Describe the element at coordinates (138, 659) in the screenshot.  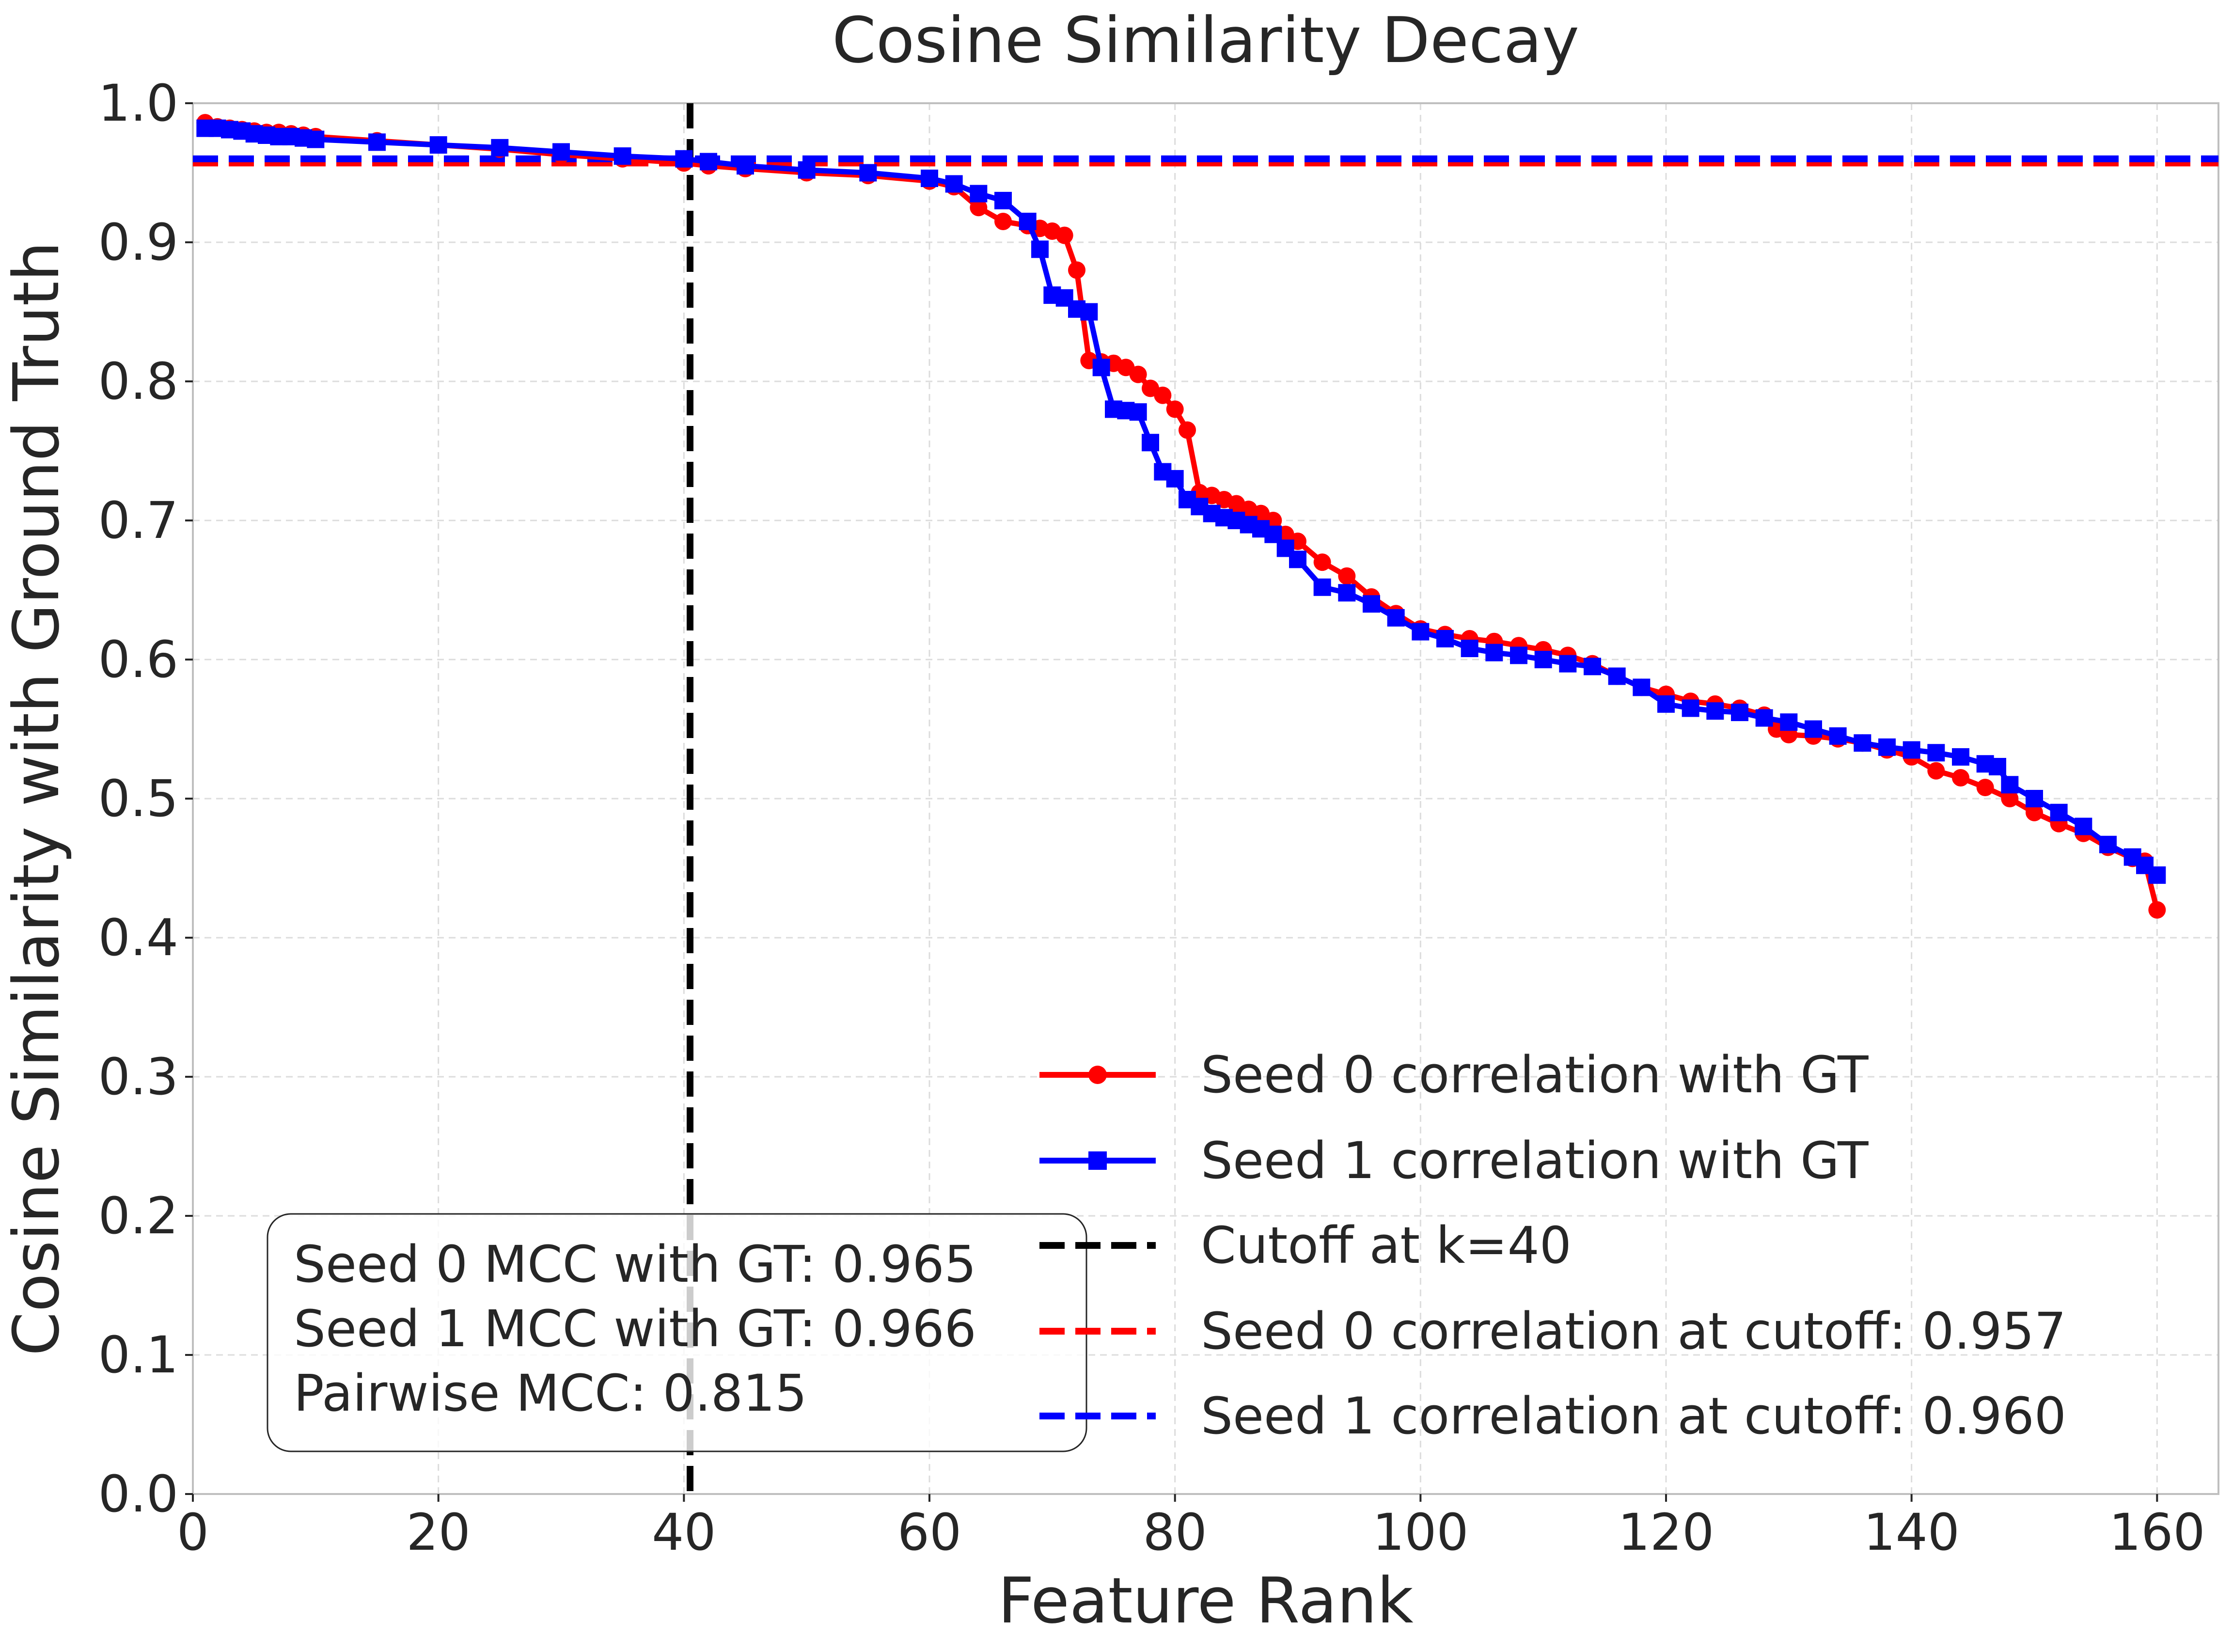
I see `y-tick-label: 0.6` at that location.